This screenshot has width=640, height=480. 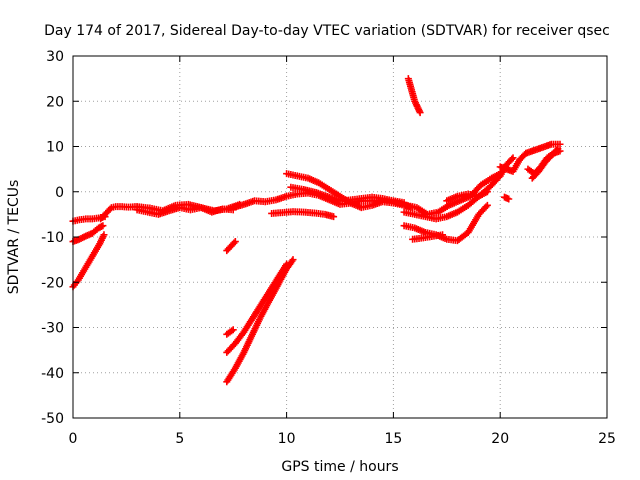 What do you see at coordinates (347, 195) in the screenshot?
I see `series-track-i` at bounding box center [347, 195].